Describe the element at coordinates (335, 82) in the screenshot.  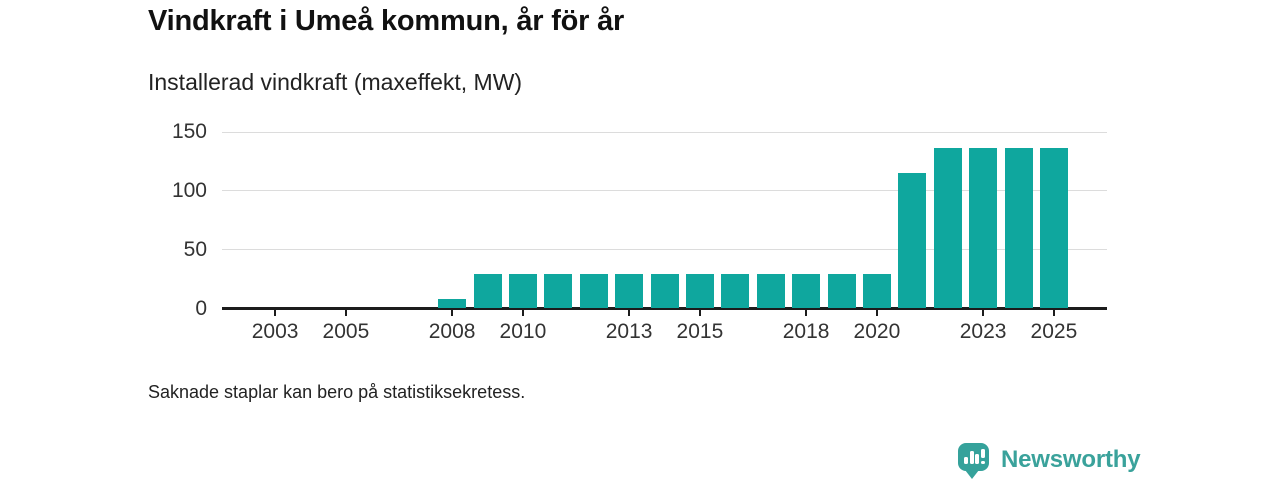
I see `chart-subtitle: Installerad vindkraft (maxeffekt, MW)` at that location.